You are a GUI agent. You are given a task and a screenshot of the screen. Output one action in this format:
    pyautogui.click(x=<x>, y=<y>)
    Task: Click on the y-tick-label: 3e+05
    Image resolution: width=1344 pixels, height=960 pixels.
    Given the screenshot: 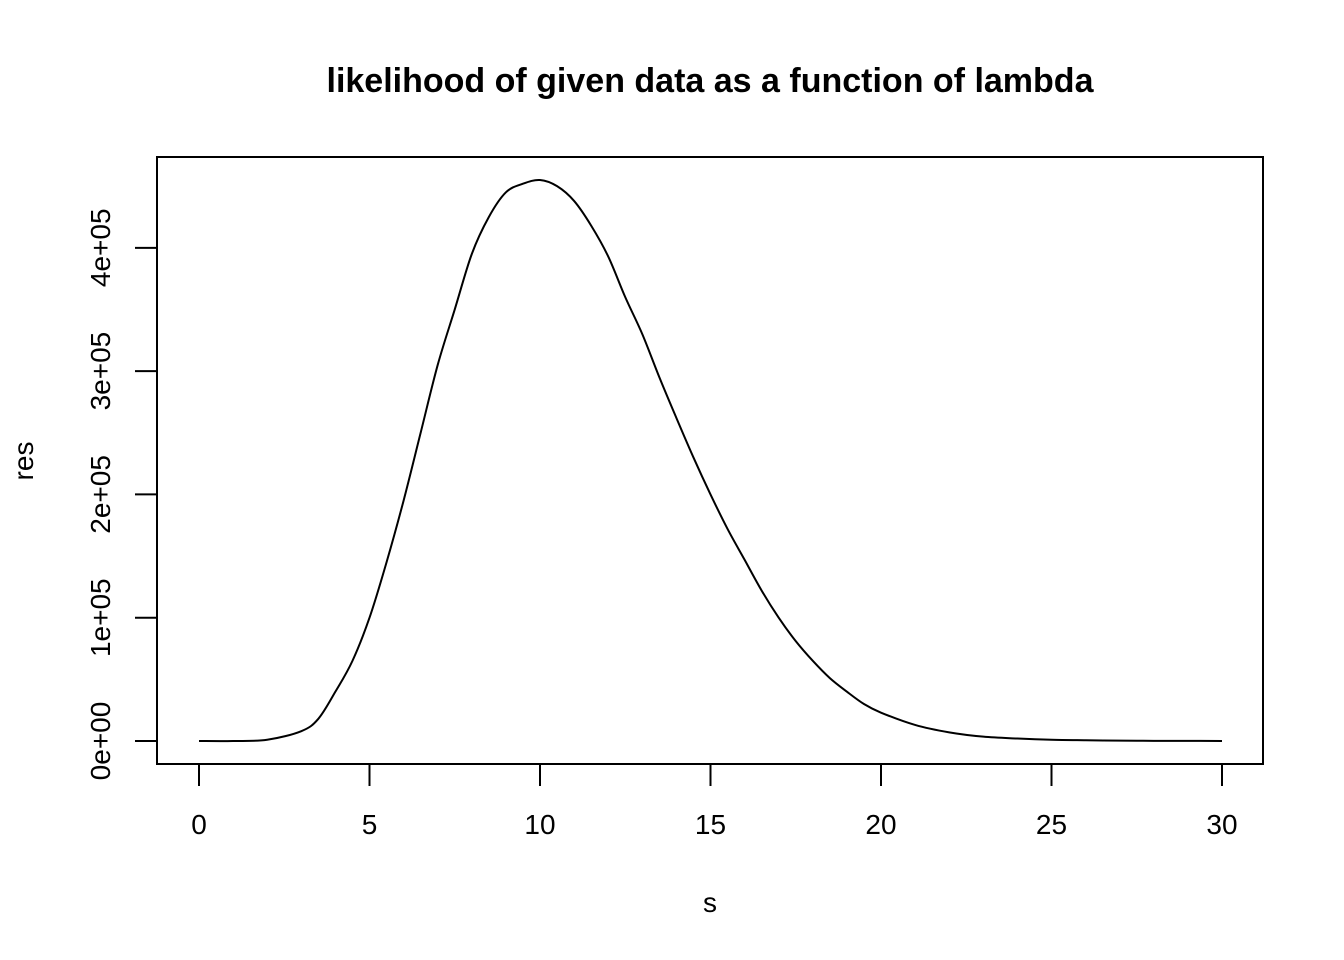 What is the action you would take?
    pyautogui.click(x=100, y=371)
    